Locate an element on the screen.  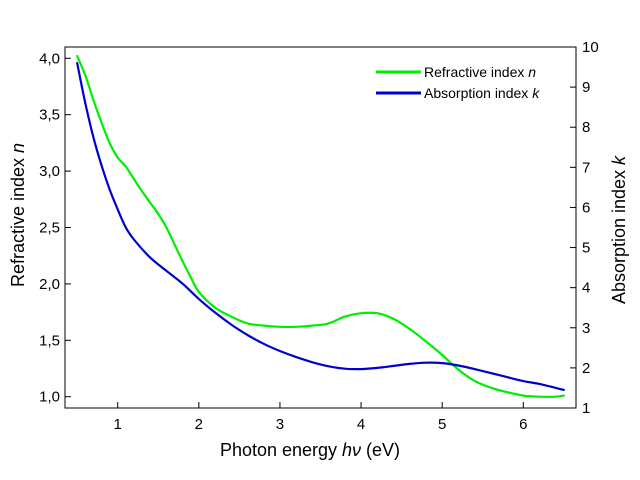
y-right-tick-label: 2 is located at coordinates (586, 368).